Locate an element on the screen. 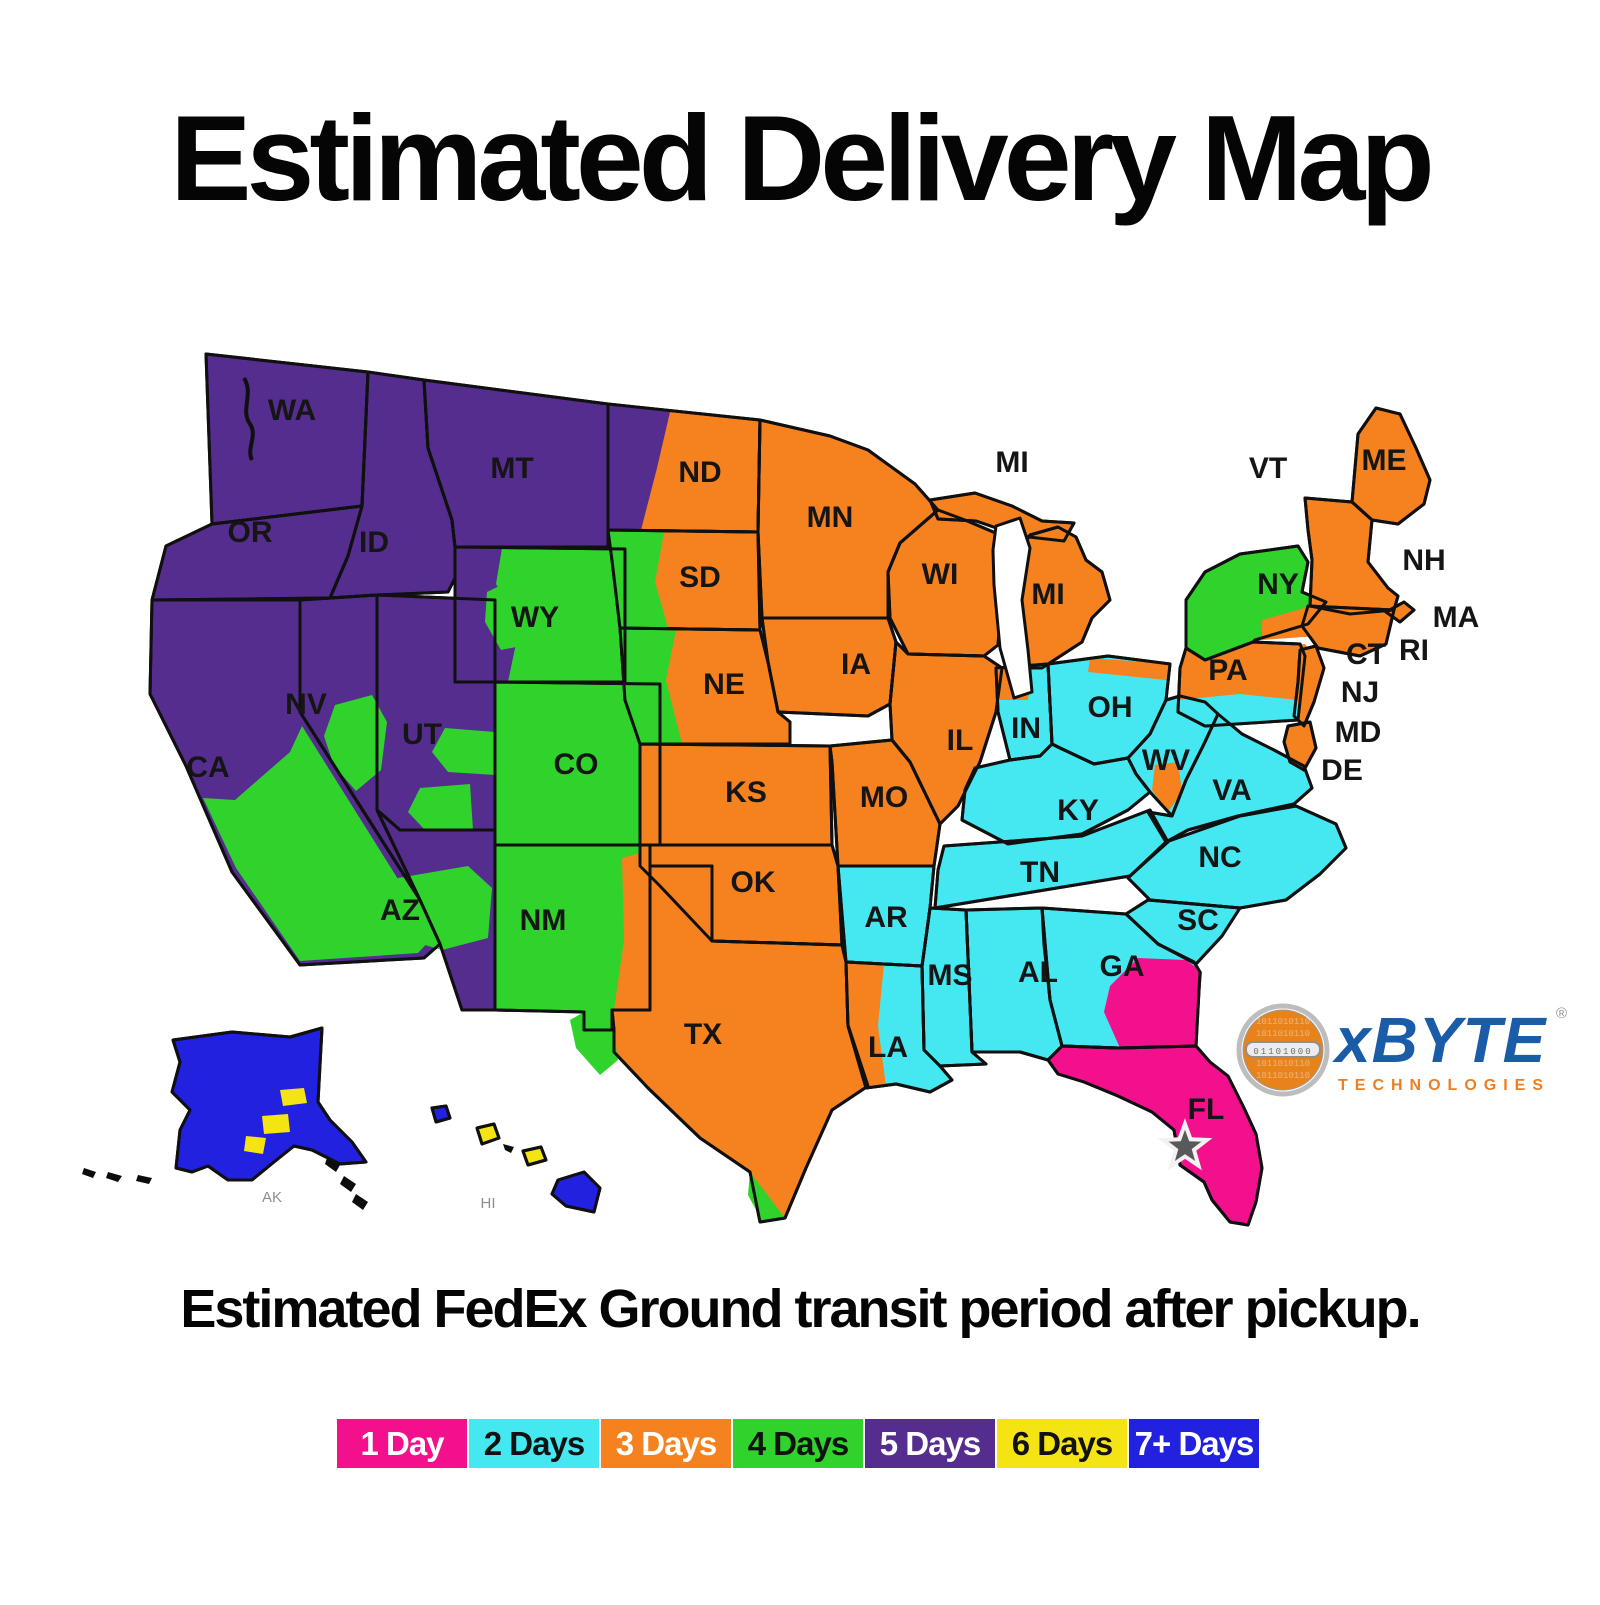 The image size is (1600, 1605). zone-patch-sd-west is located at coordinates (638, 579).